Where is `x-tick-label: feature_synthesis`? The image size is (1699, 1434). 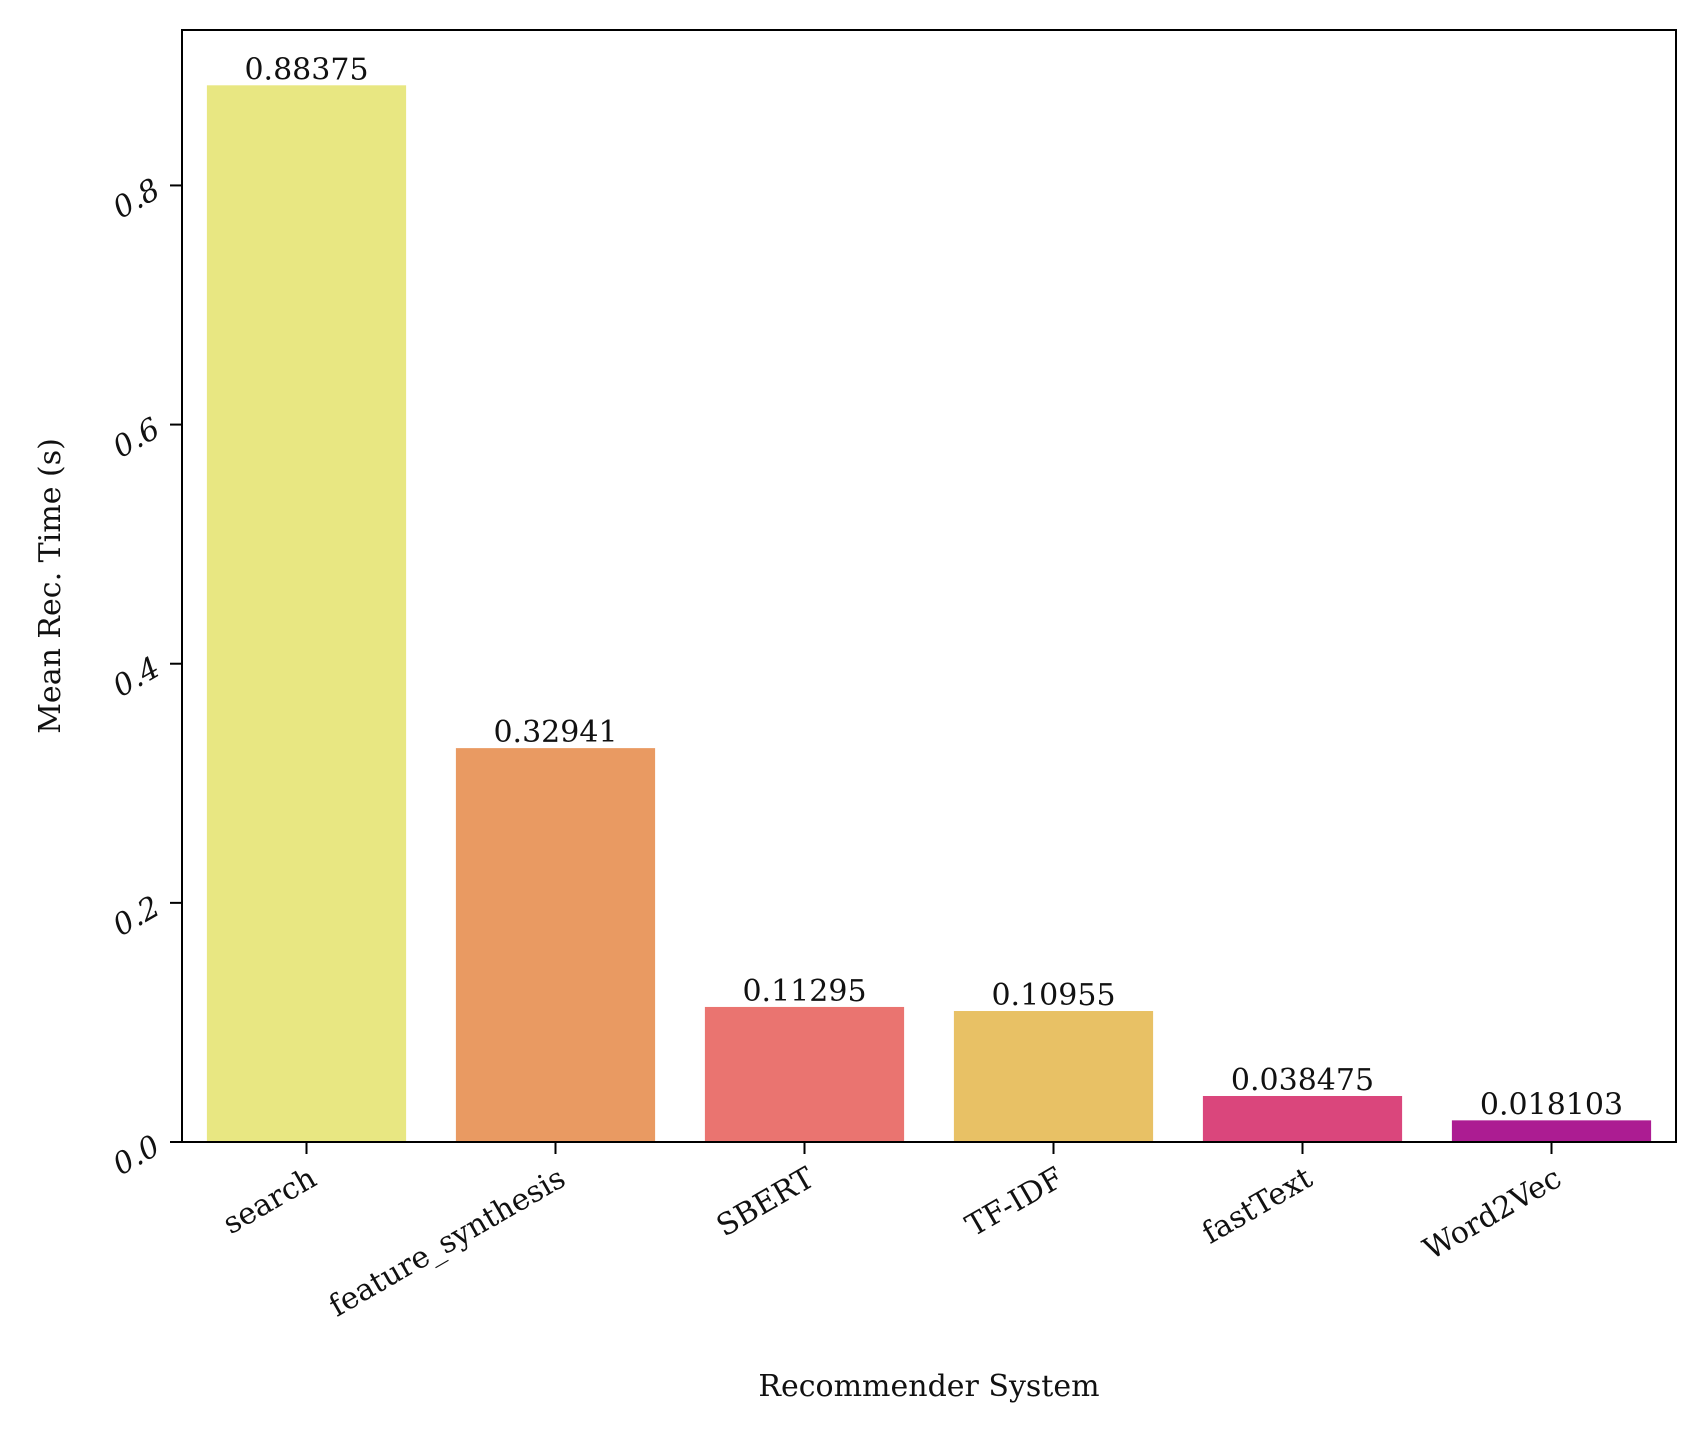 x-tick-label: feature_synthesis is located at coordinates (447, 1243).